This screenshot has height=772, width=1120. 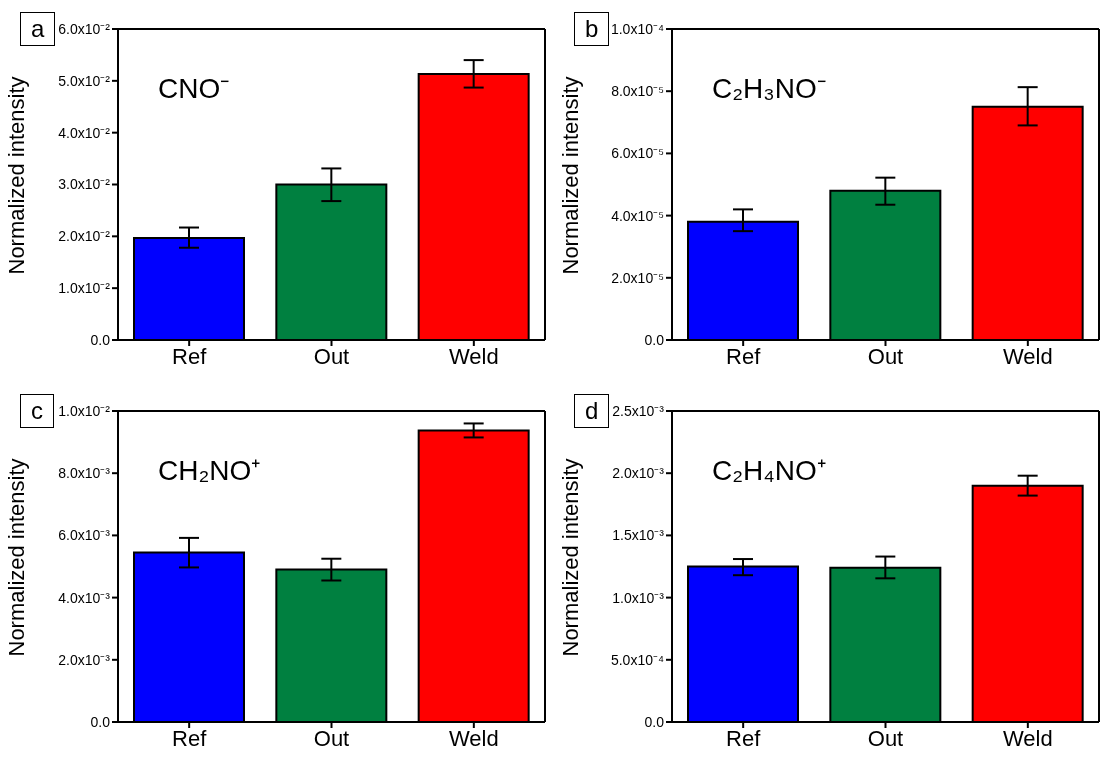 What do you see at coordinates (638, 410) in the screenshot?
I see `y-tick-label: 2.5x10⁻³` at bounding box center [638, 410].